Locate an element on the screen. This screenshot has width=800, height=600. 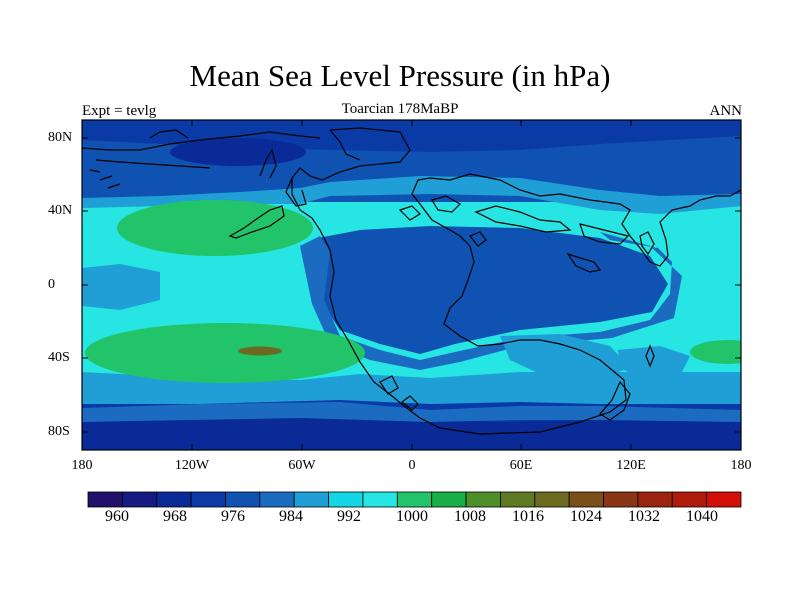
east-high is located at coordinates (715, 352).